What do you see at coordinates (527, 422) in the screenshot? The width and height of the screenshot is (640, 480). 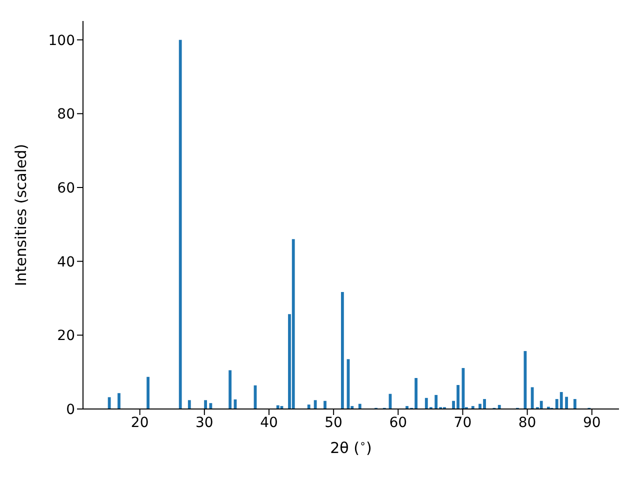 I see `x-tick-label: 80` at bounding box center [527, 422].